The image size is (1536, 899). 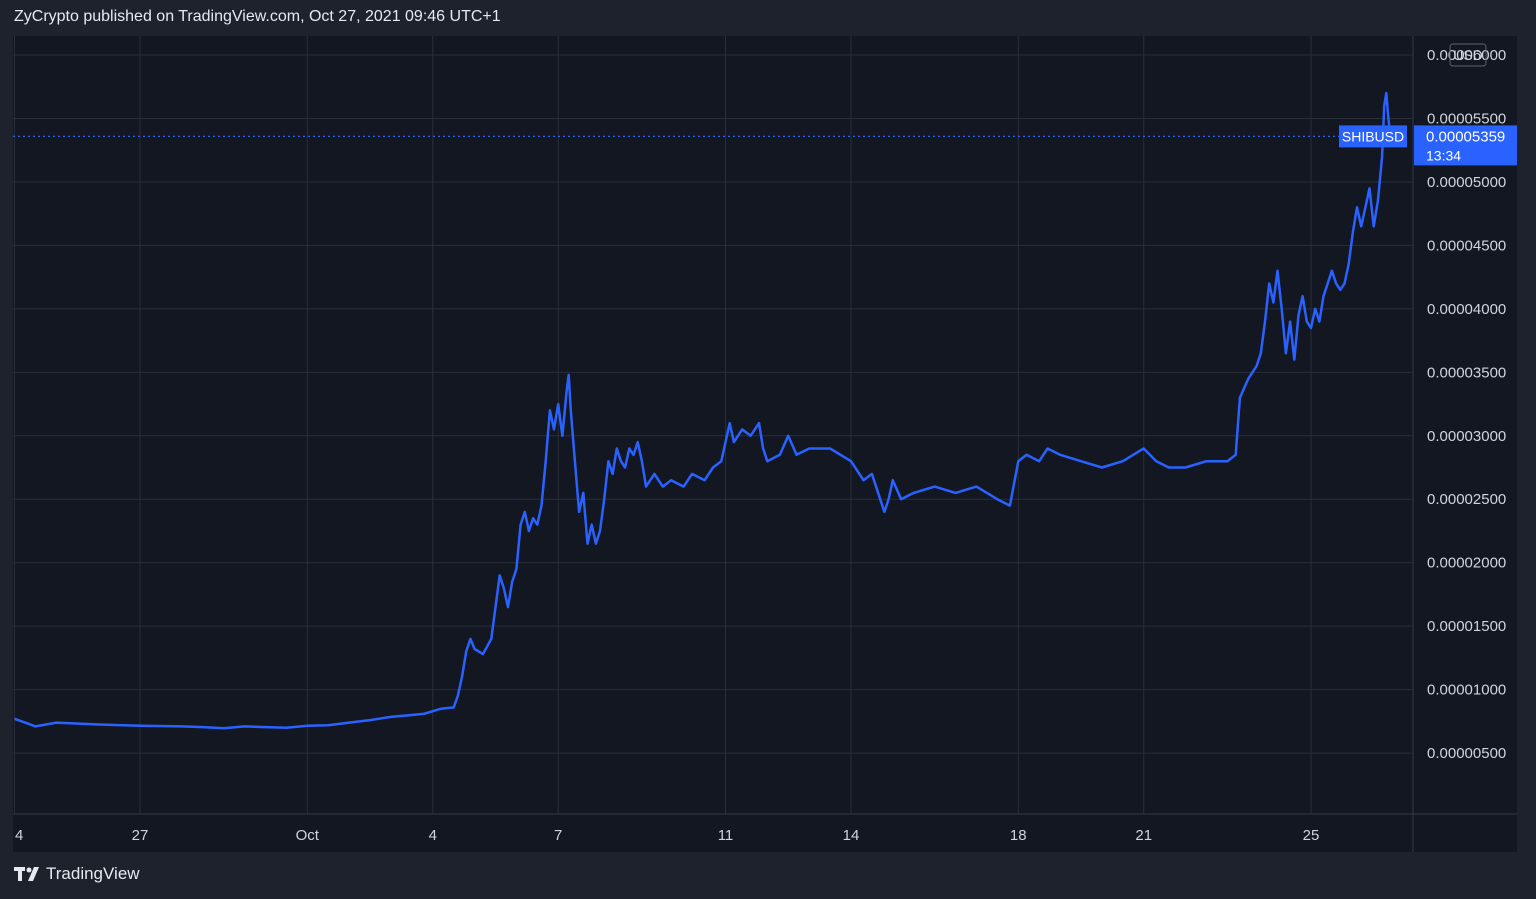 What do you see at coordinates (1465, 136) in the screenshot?
I see `last-price-value: 0.00005359` at bounding box center [1465, 136].